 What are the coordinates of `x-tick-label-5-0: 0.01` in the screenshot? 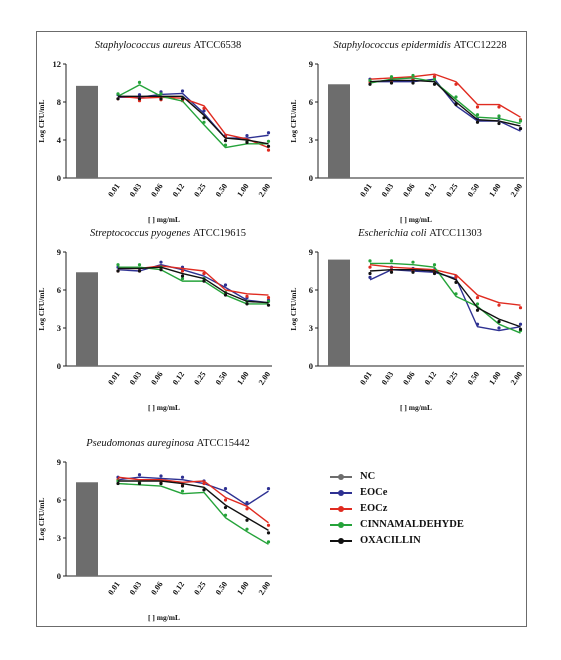 It's located at (113, 588).